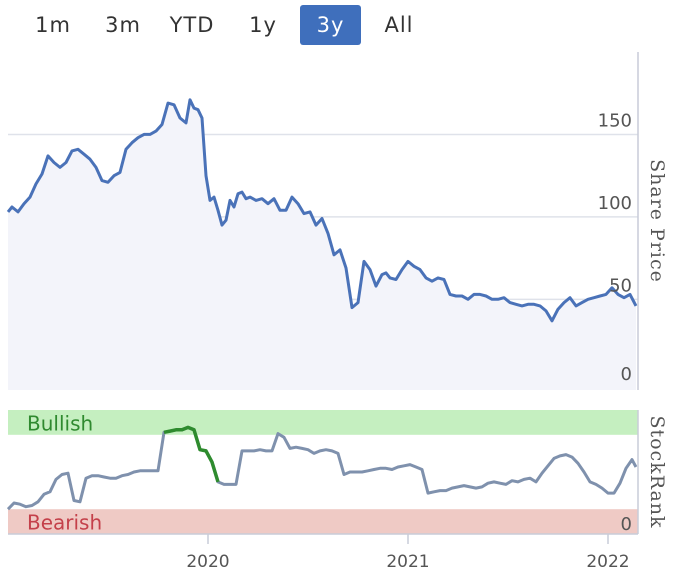  What do you see at coordinates (657, 471) in the screenshot?
I see `stockrank-axis-title: StockRank` at bounding box center [657, 471].